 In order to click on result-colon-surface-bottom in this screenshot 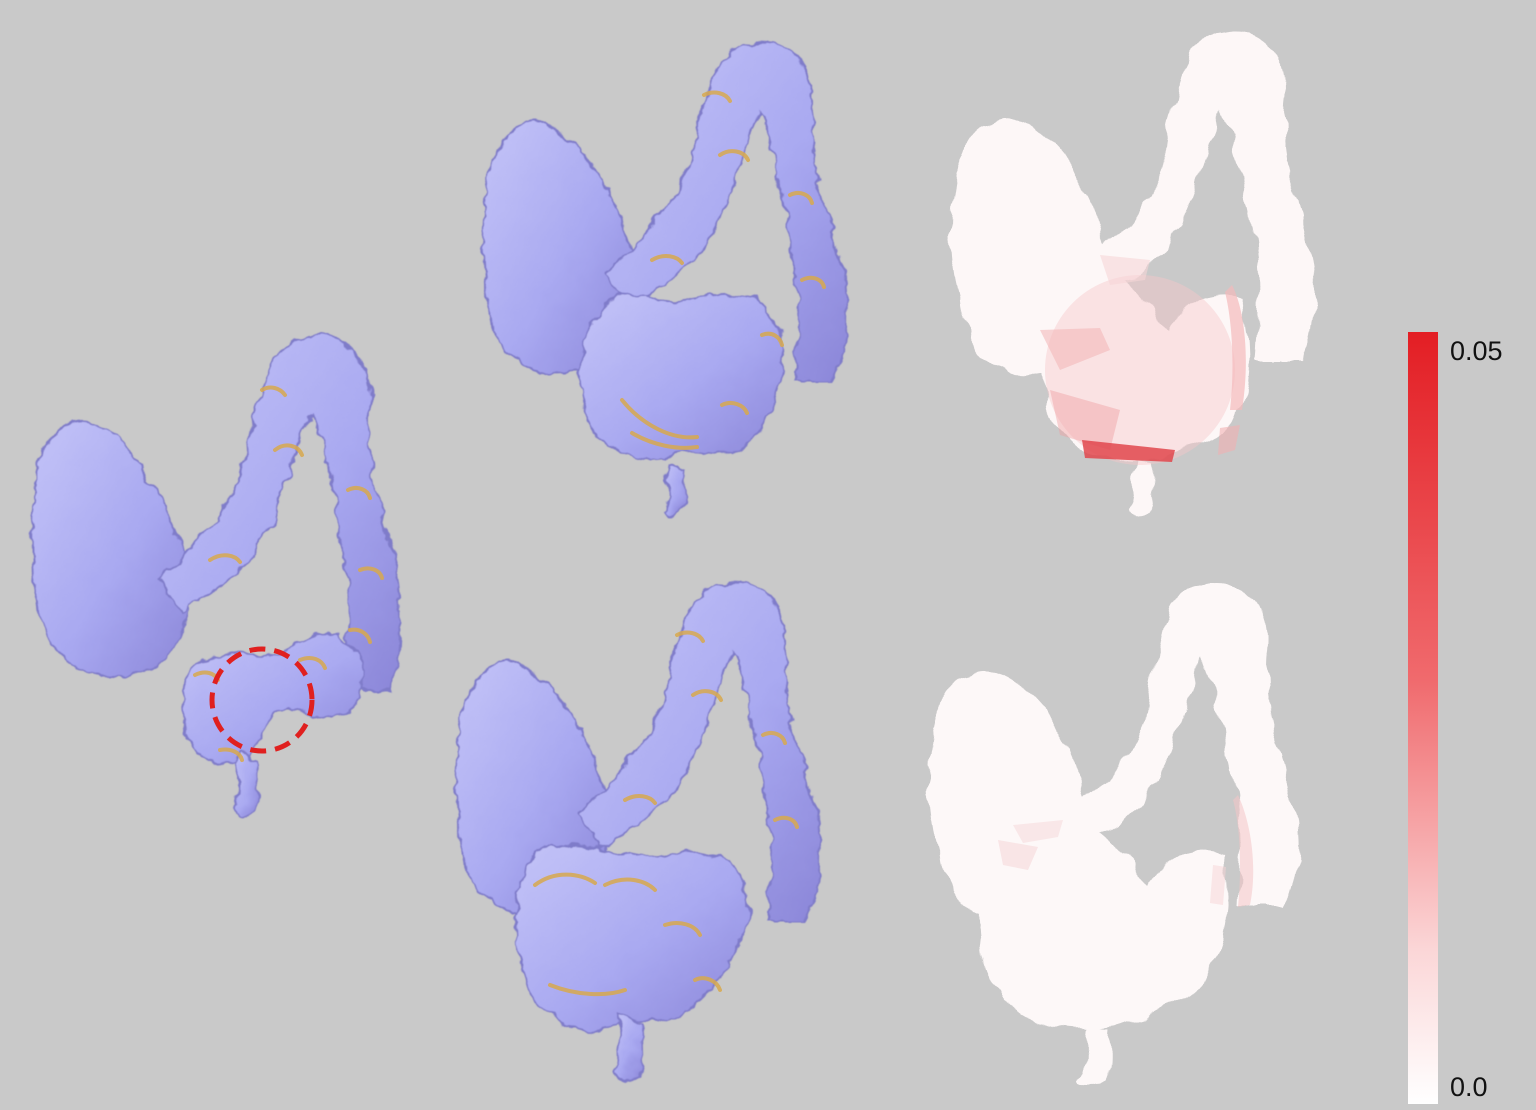, I will do `click(638, 832)`.